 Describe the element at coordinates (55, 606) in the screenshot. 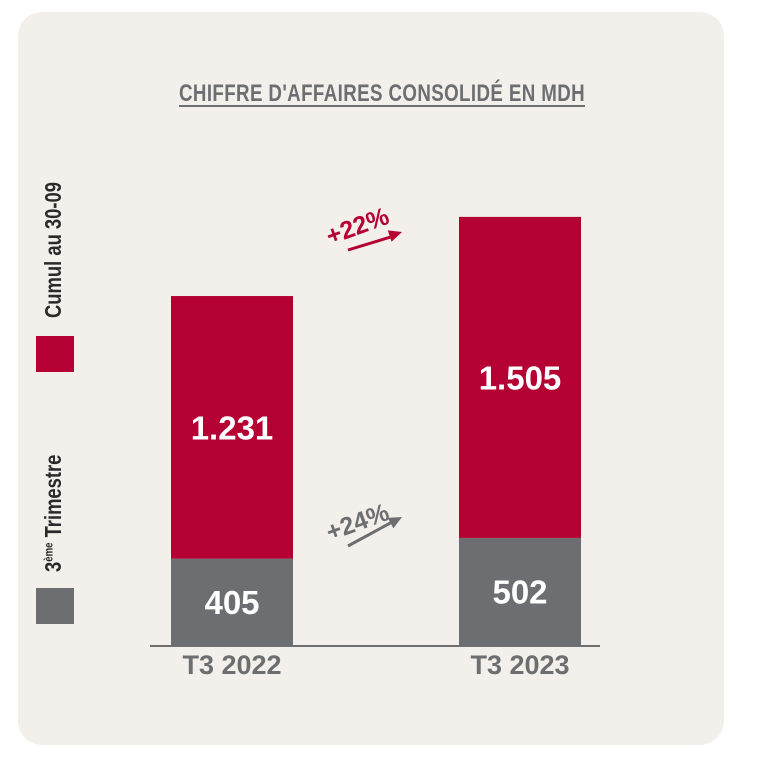

I see `legend-swatch-trimestre` at that location.